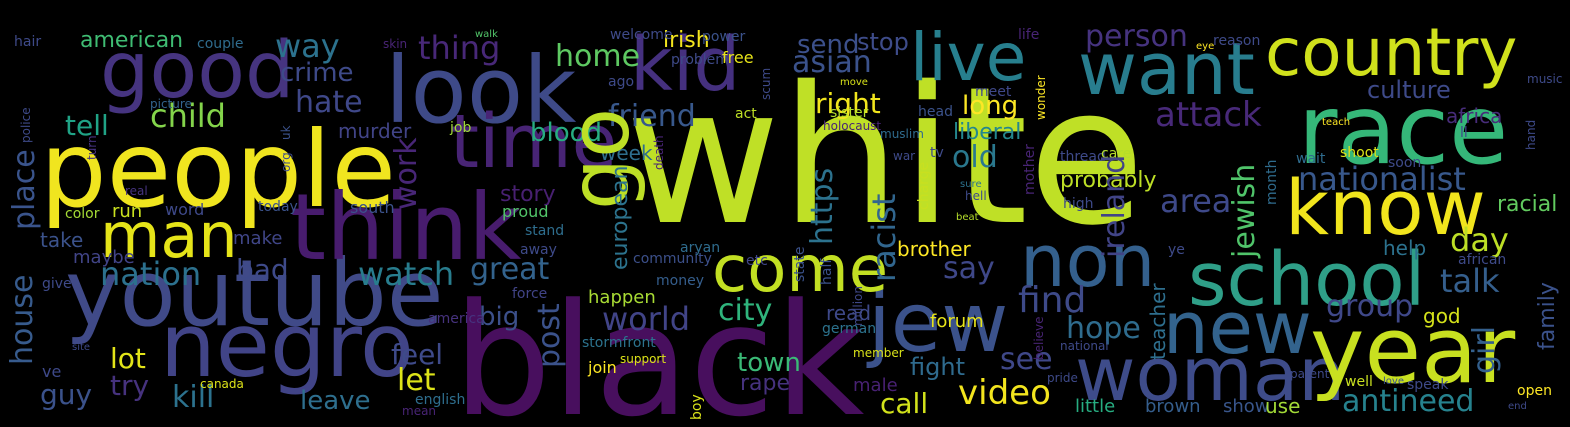 The width and height of the screenshot is (1570, 427). What do you see at coordinates (171, 104) in the screenshot?
I see `word: picture` at bounding box center [171, 104].